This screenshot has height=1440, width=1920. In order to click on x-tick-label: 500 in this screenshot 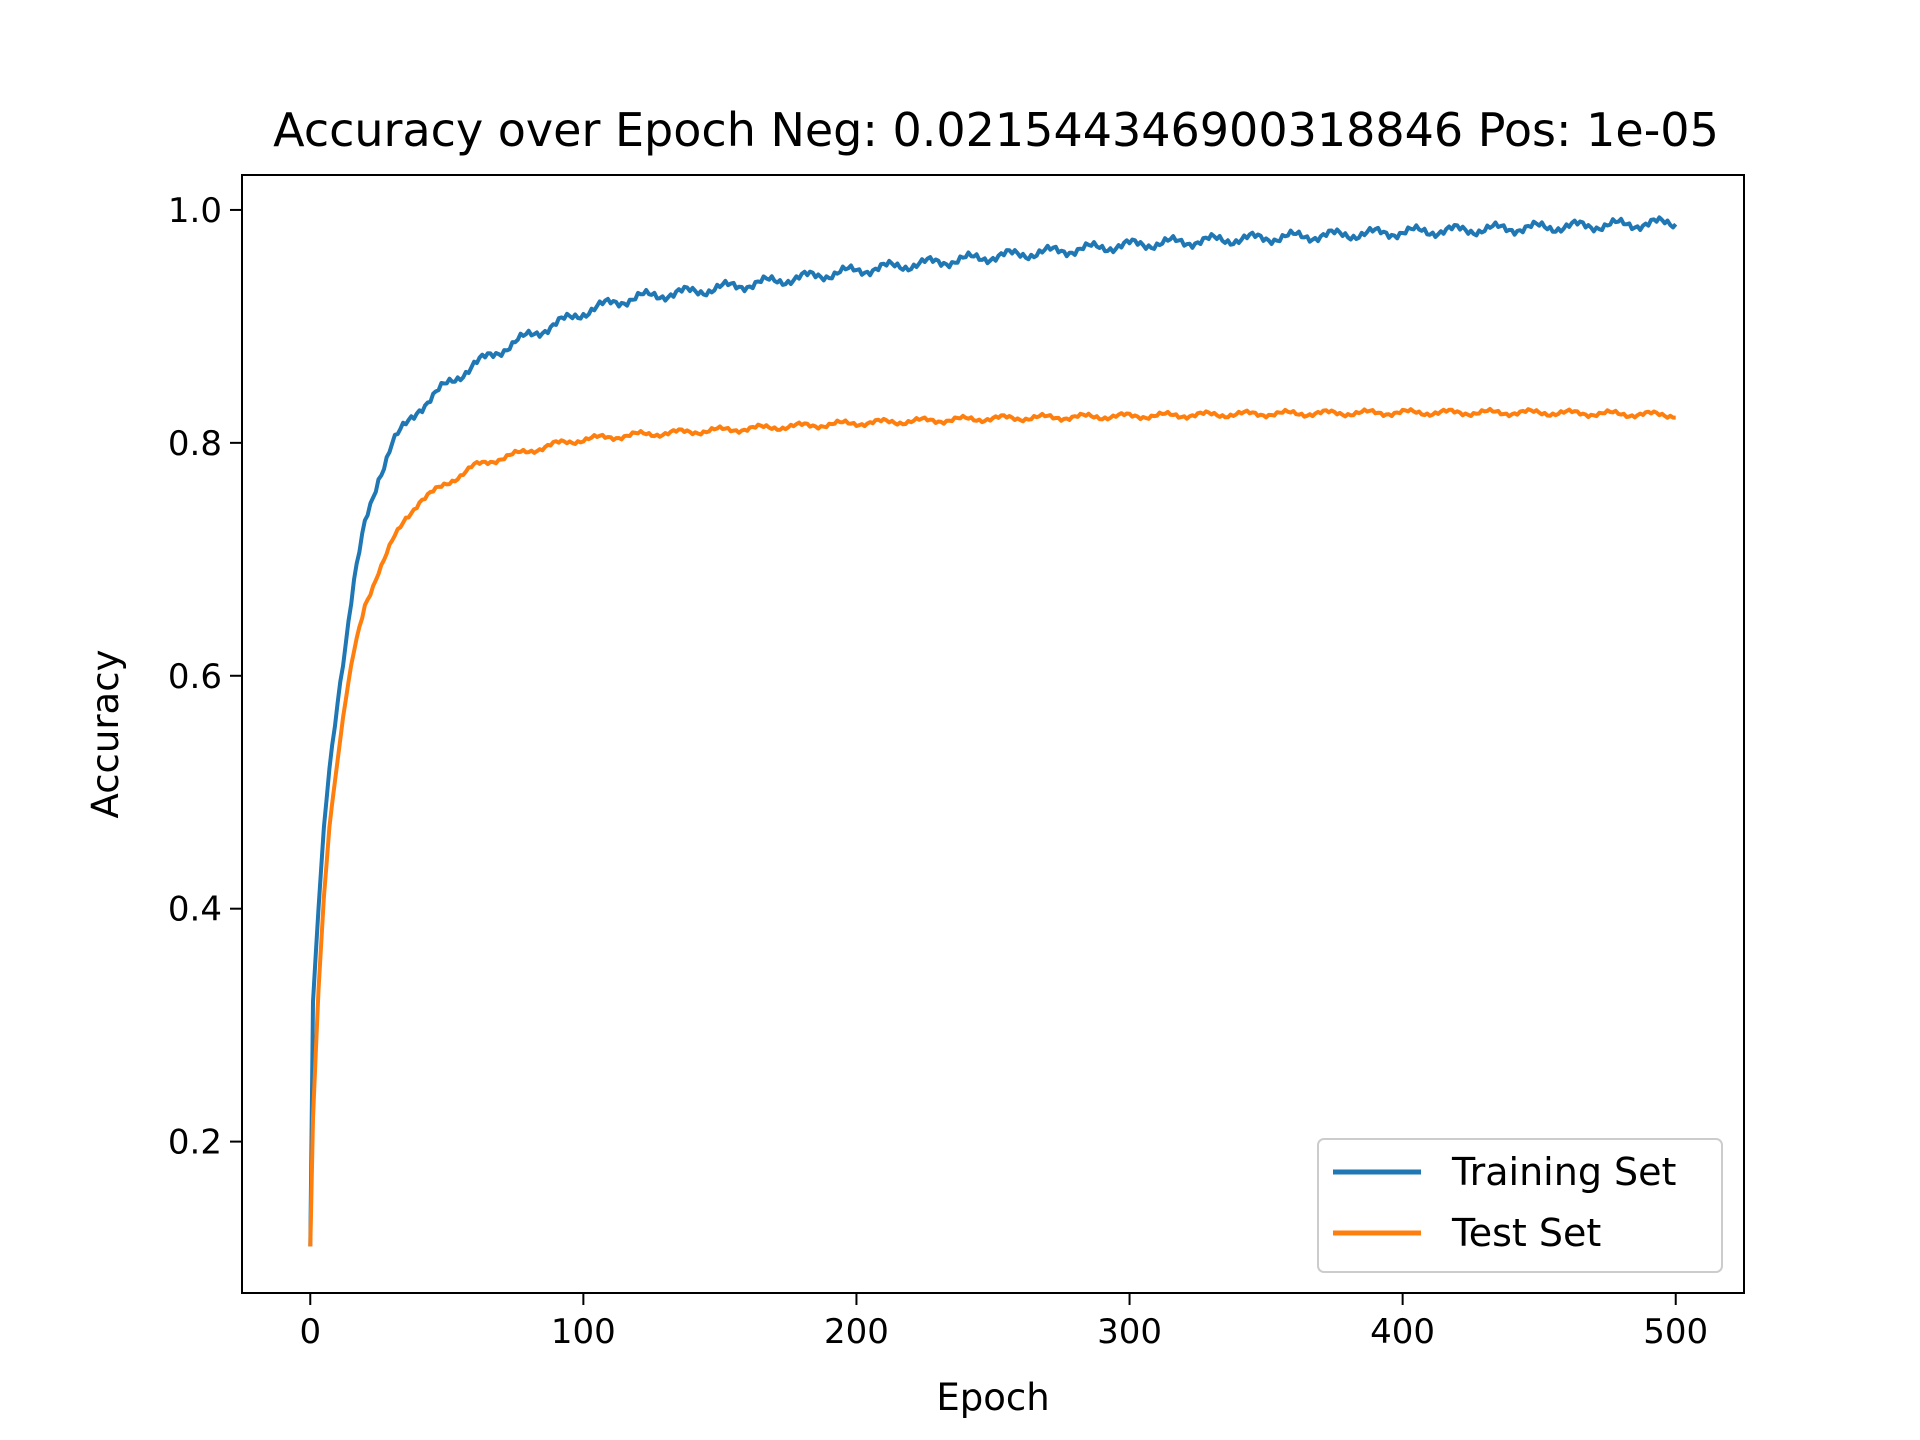, I will do `click(1675, 1332)`.